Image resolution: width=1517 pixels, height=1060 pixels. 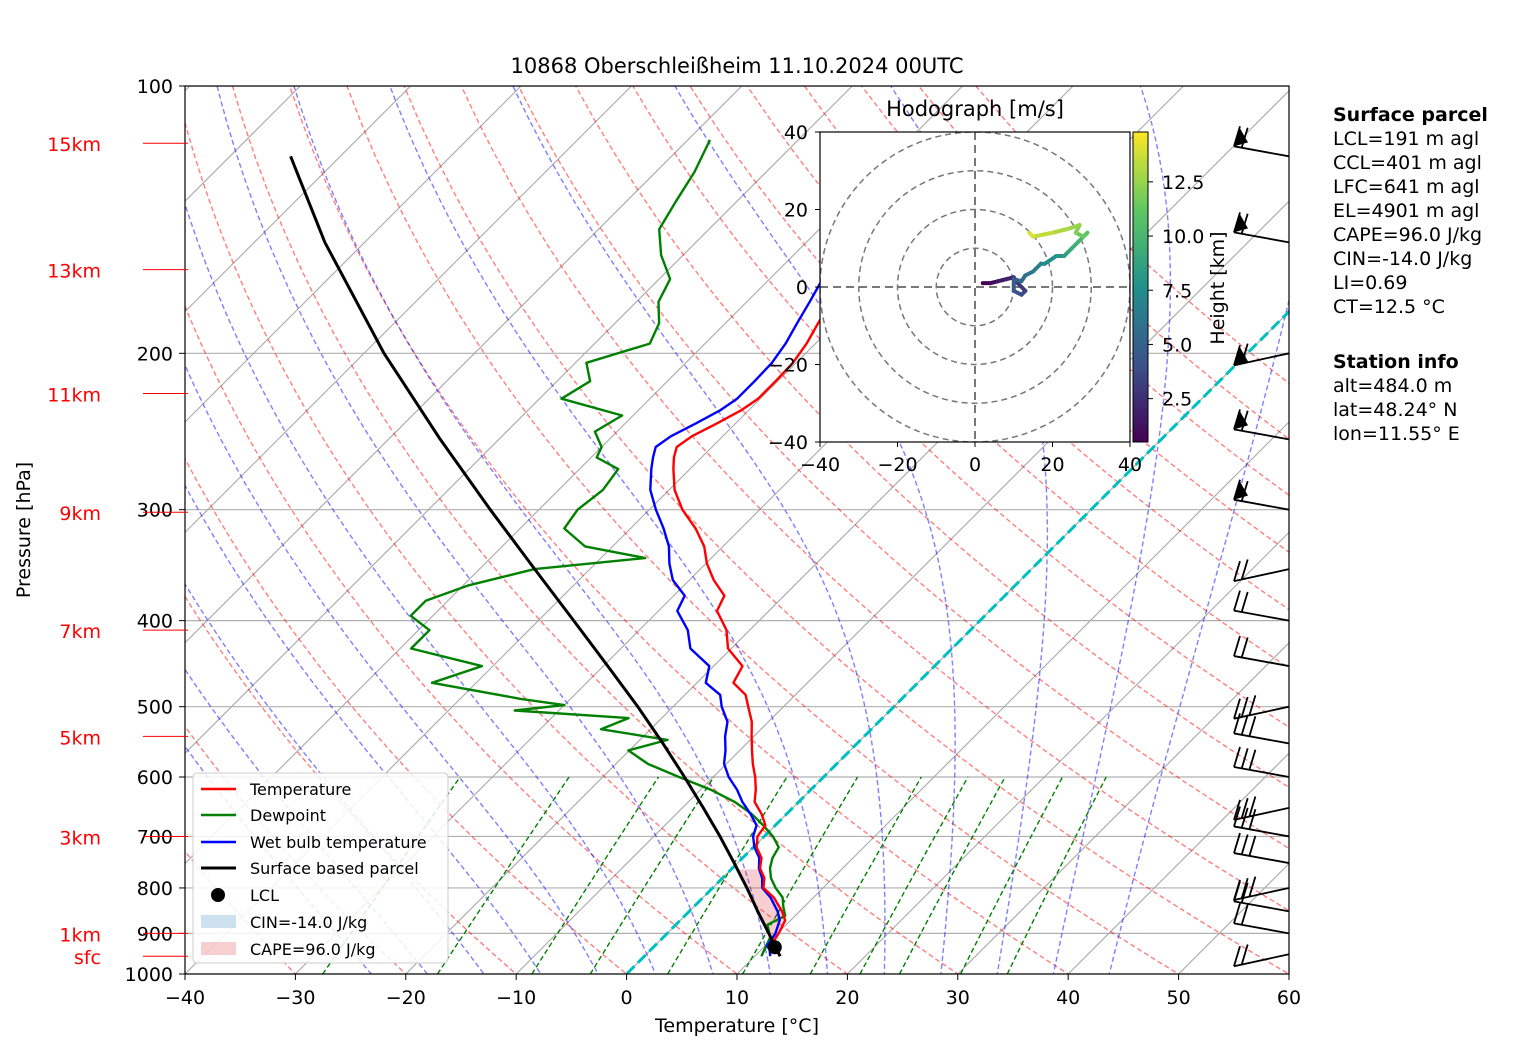 What do you see at coordinates (820, 465) in the screenshot?
I see `hodograph-x-tick-label: −40` at bounding box center [820, 465].